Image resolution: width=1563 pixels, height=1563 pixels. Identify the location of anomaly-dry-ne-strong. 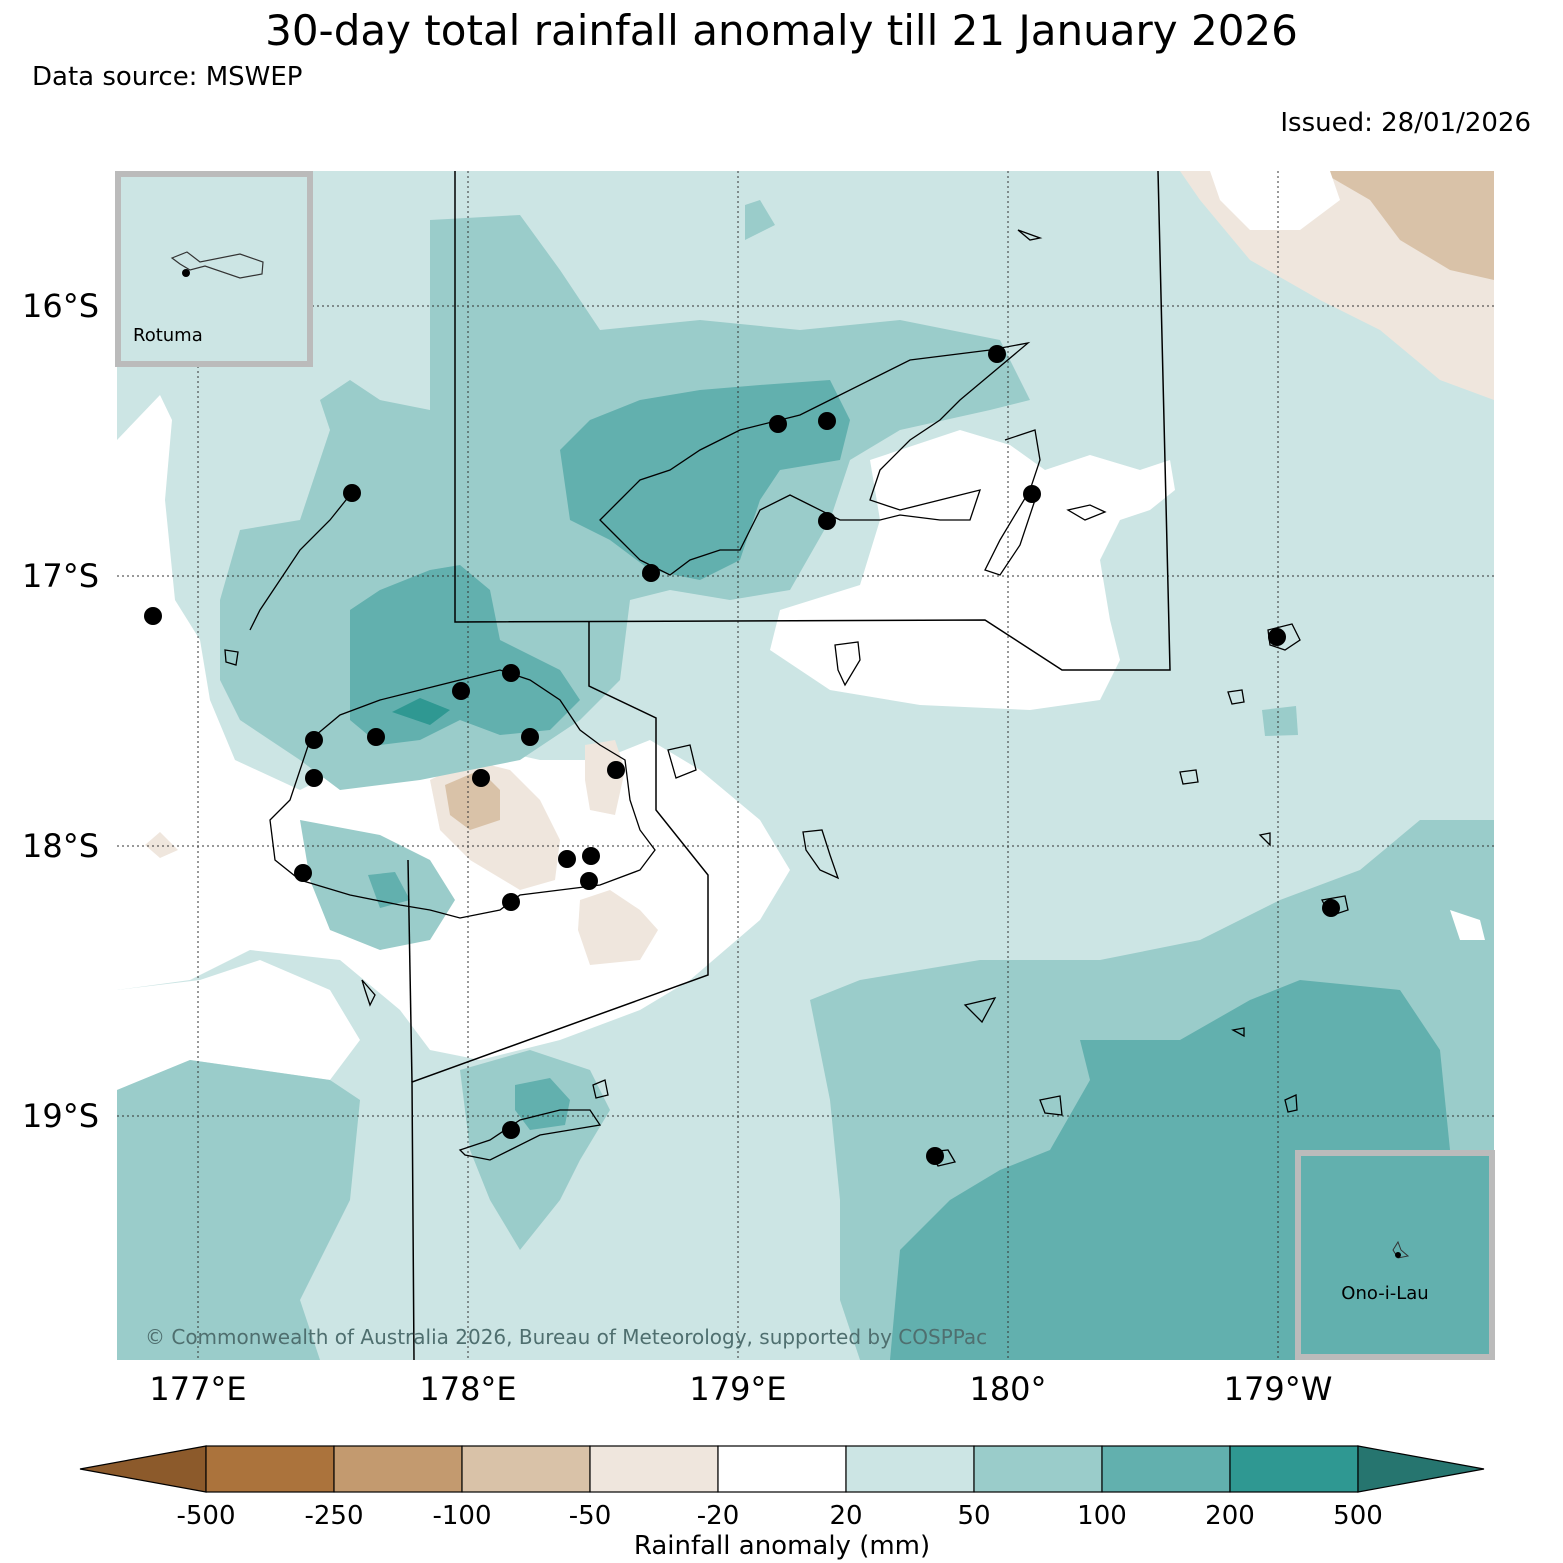
(1407, 225).